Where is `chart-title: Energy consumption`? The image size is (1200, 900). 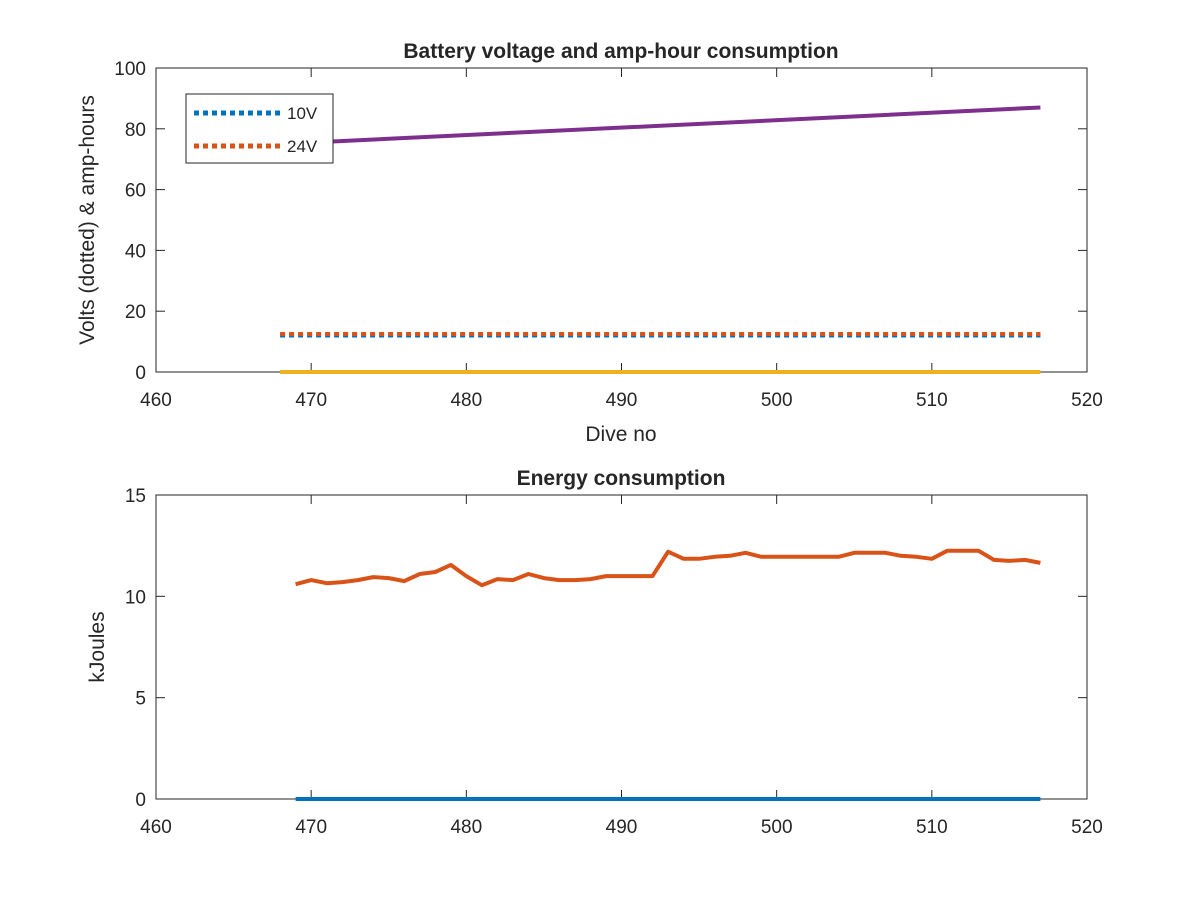
chart-title: Energy consumption is located at coordinates (621, 478).